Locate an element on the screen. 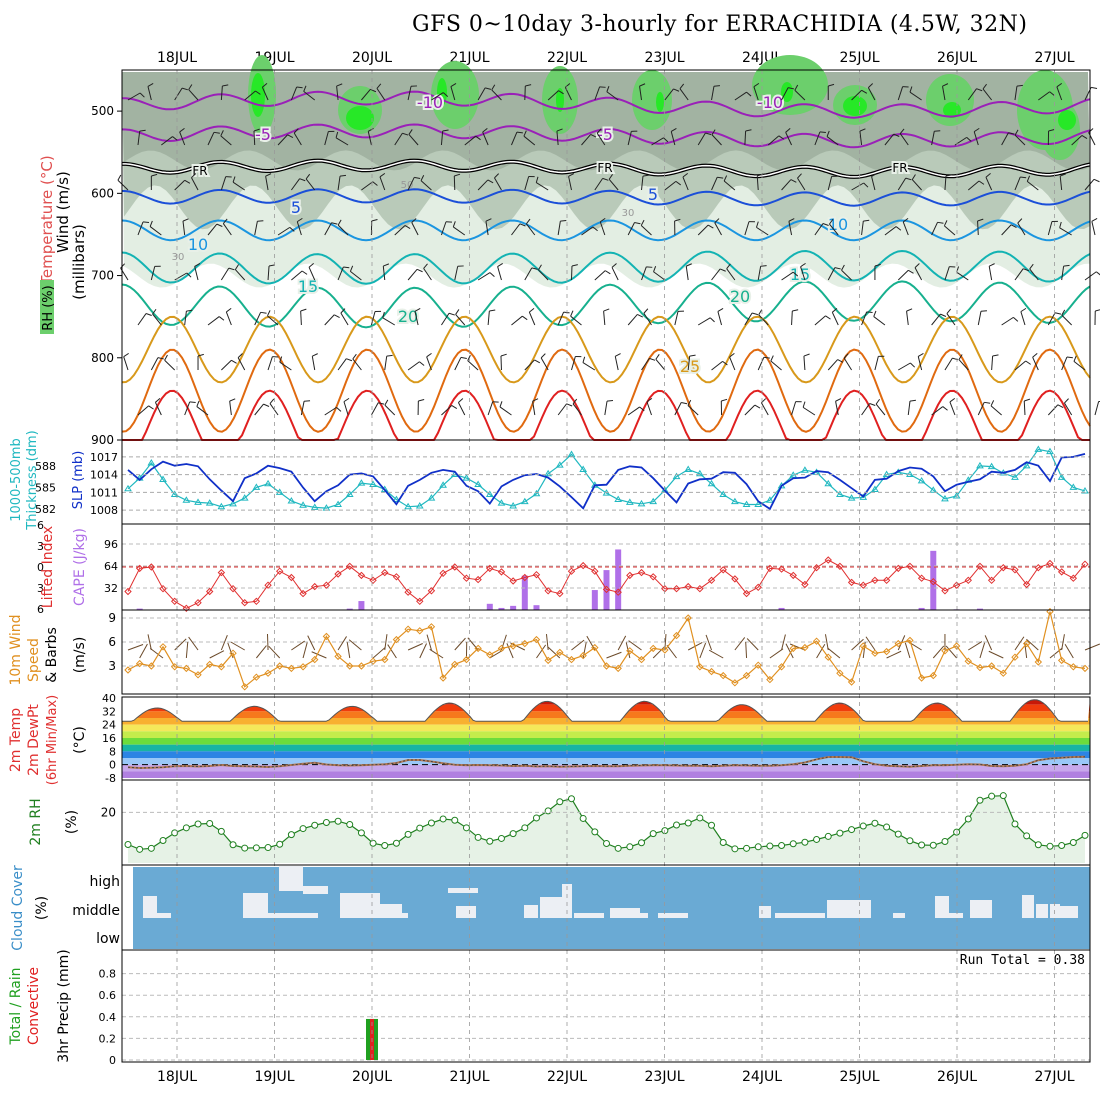  rh-blob-high is located at coordinates (855, 106).